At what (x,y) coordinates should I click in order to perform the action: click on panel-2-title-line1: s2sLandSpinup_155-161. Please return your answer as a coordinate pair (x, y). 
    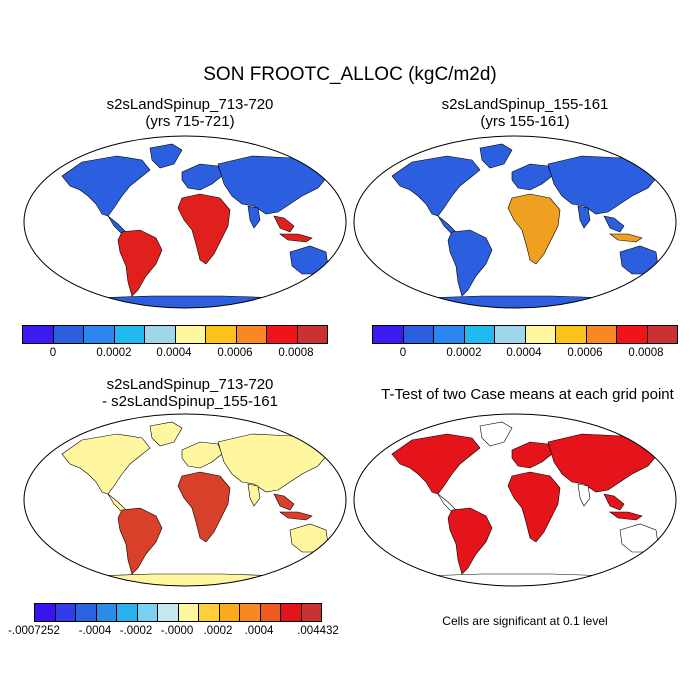
    Looking at the image, I should click on (525, 104).